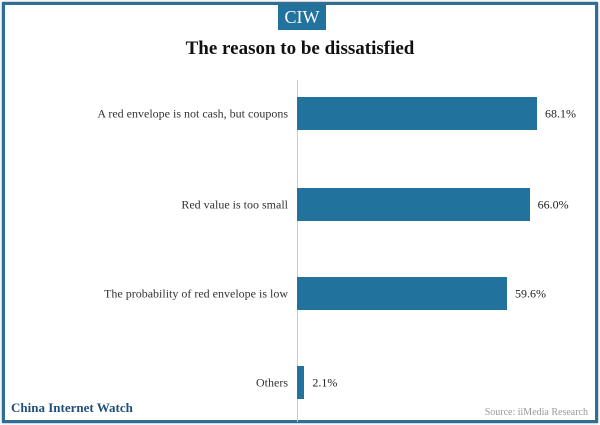  What do you see at coordinates (302, 17) in the screenshot?
I see `ciw-logo-badge: CIW` at bounding box center [302, 17].